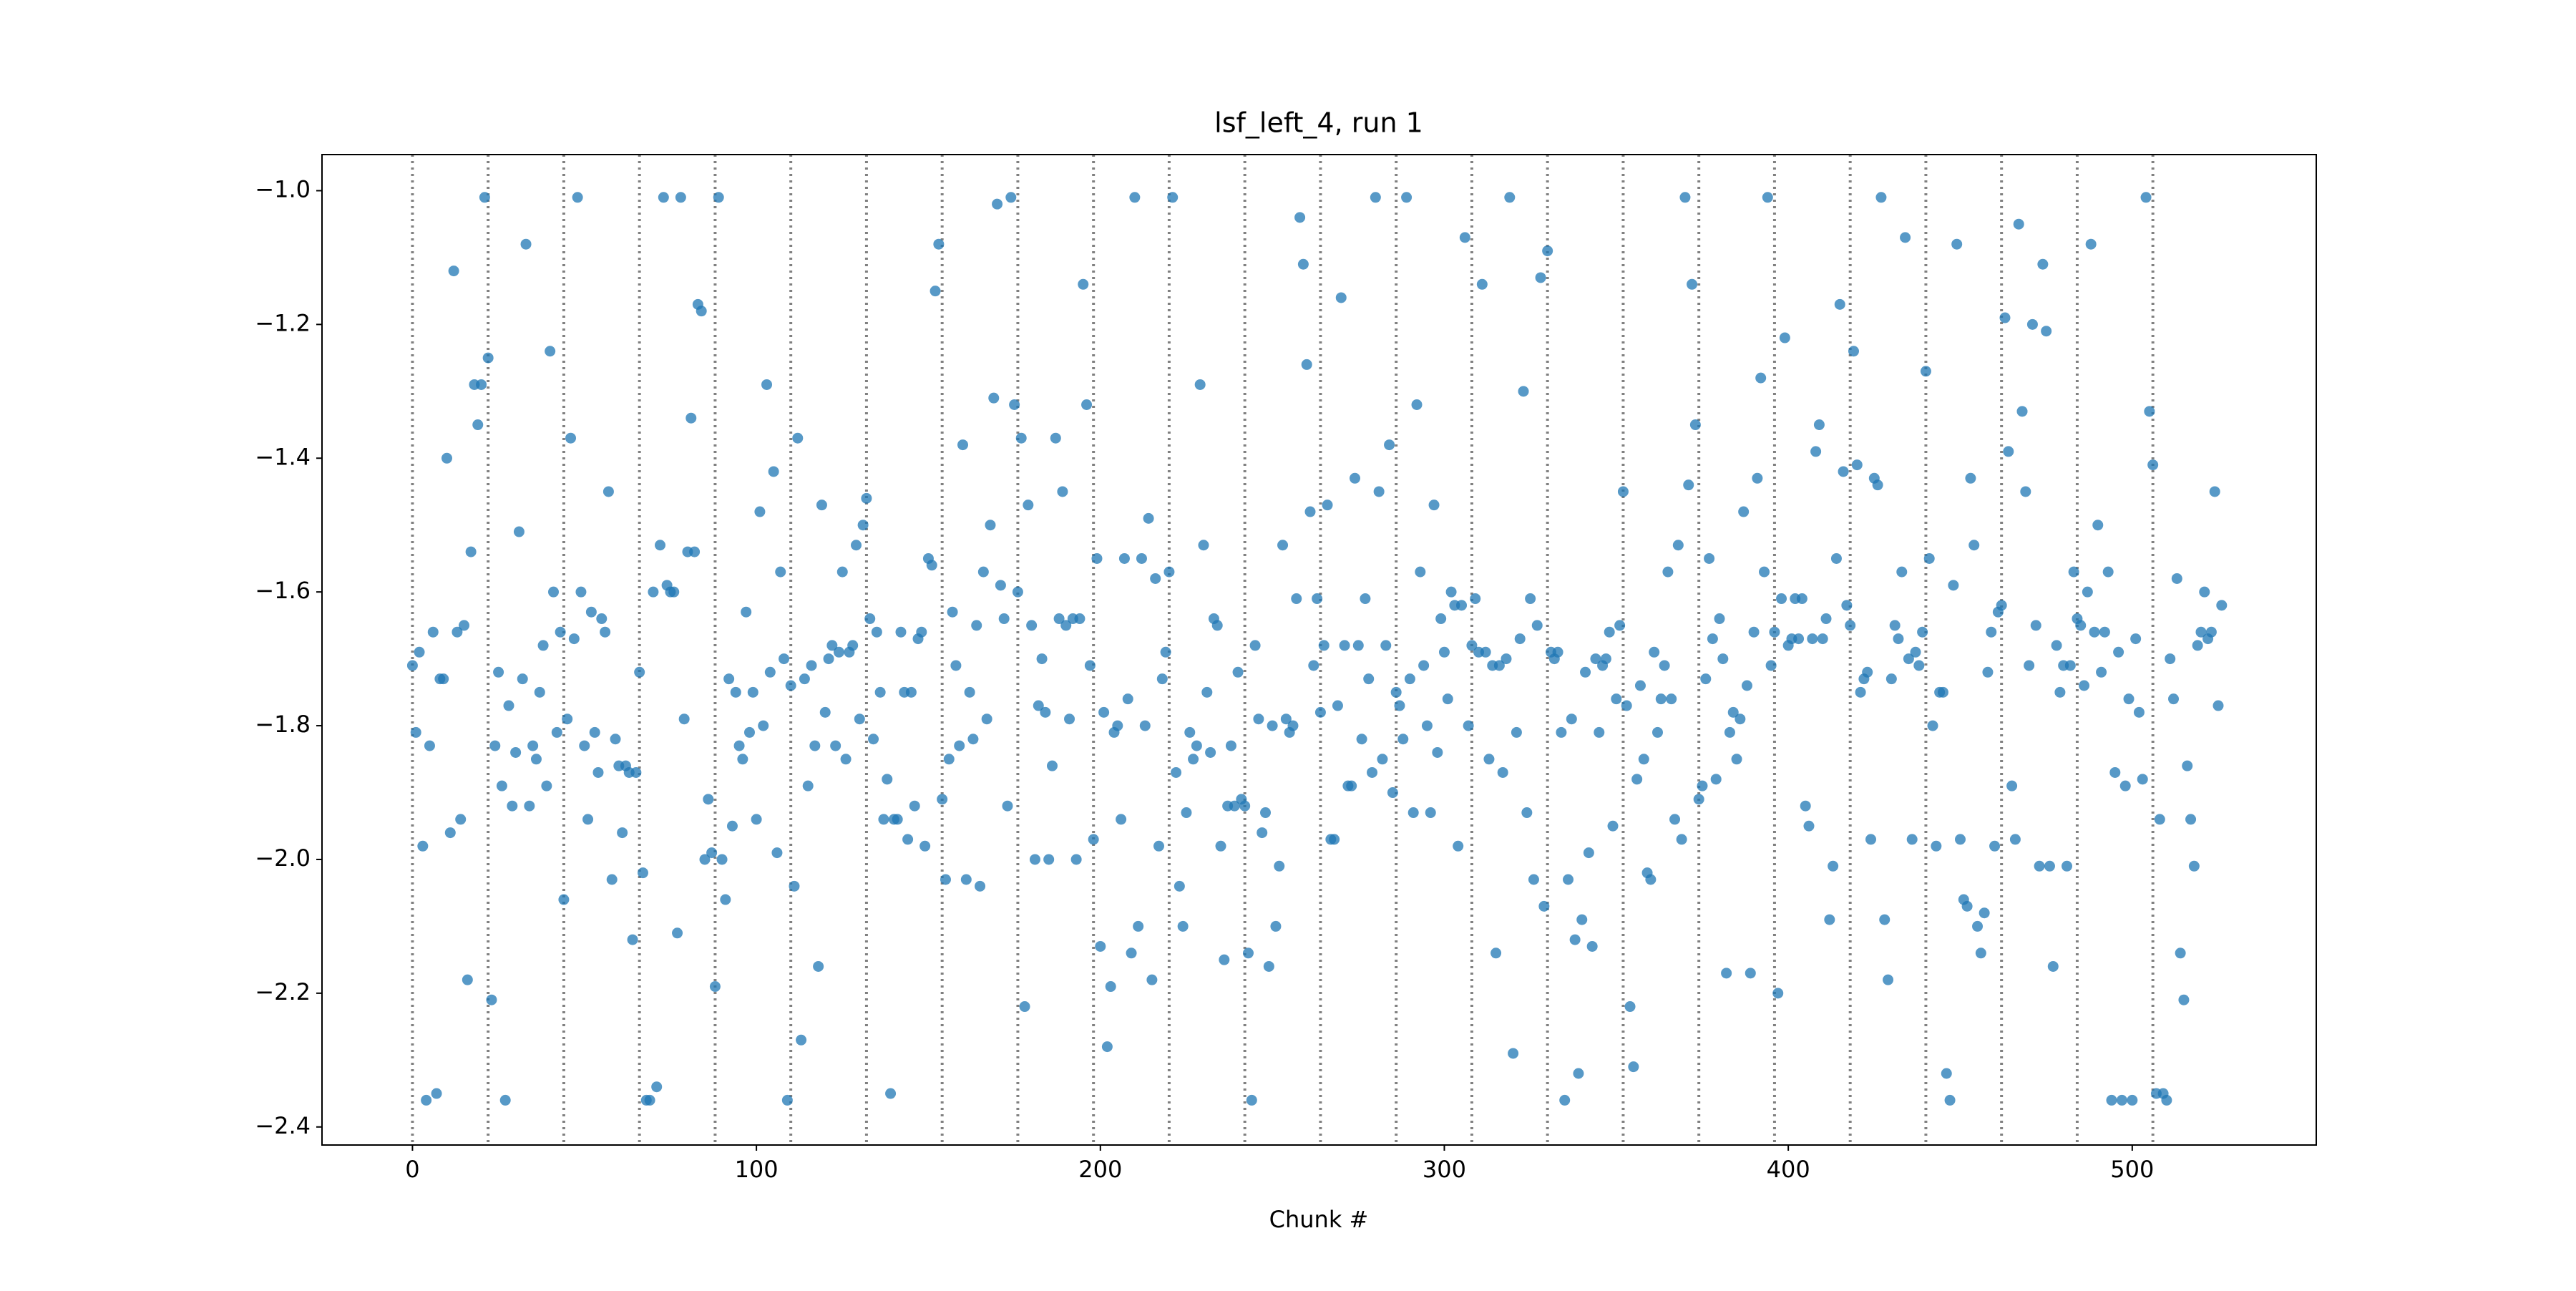 The height and width of the screenshot is (1291, 2576). What do you see at coordinates (283, 456) in the screenshot?
I see `y-tick-label: −1.4` at bounding box center [283, 456].